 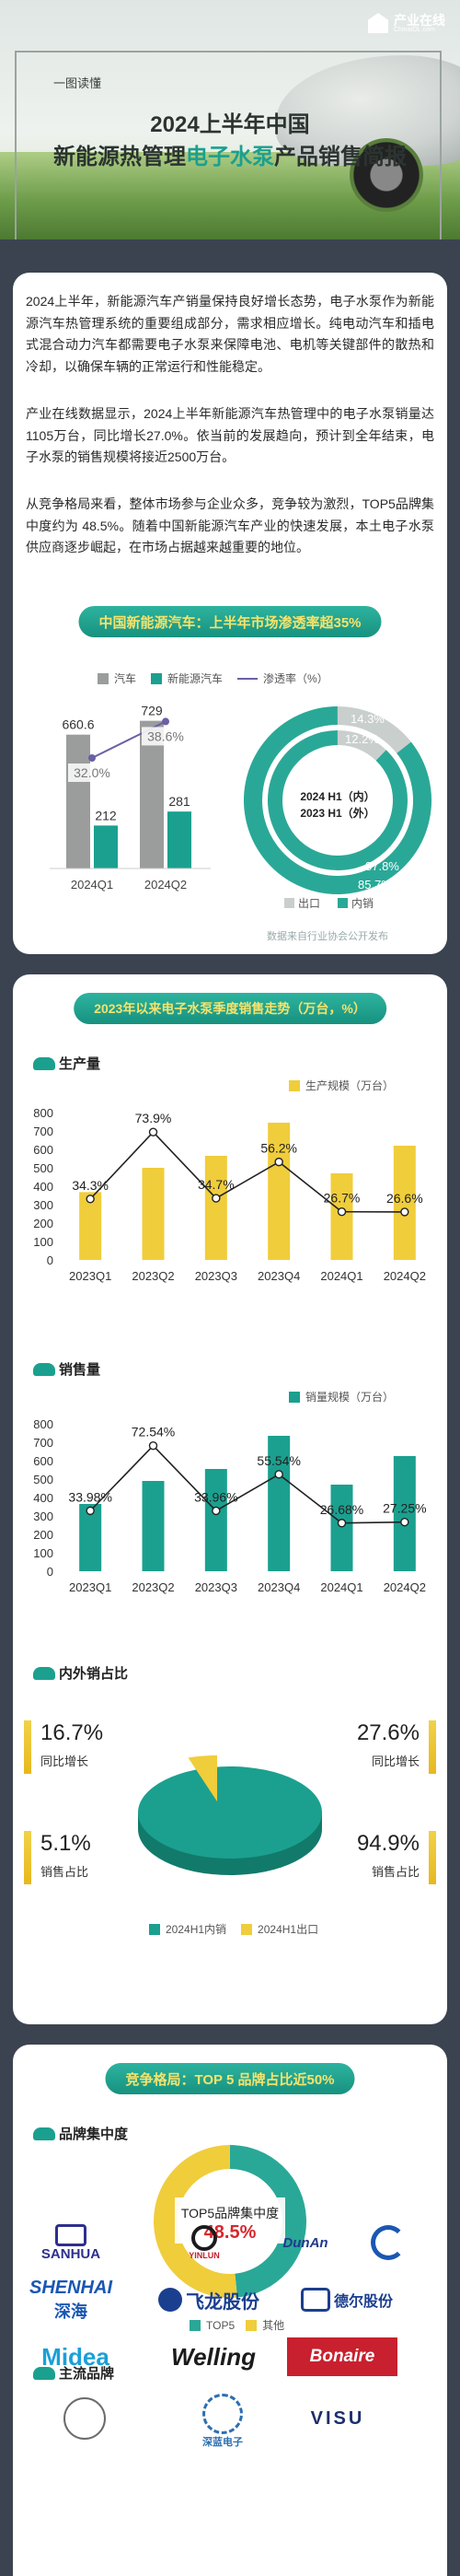 What do you see at coordinates (43, 1498) in the screenshot?
I see `y-tick-label: 400` at bounding box center [43, 1498].